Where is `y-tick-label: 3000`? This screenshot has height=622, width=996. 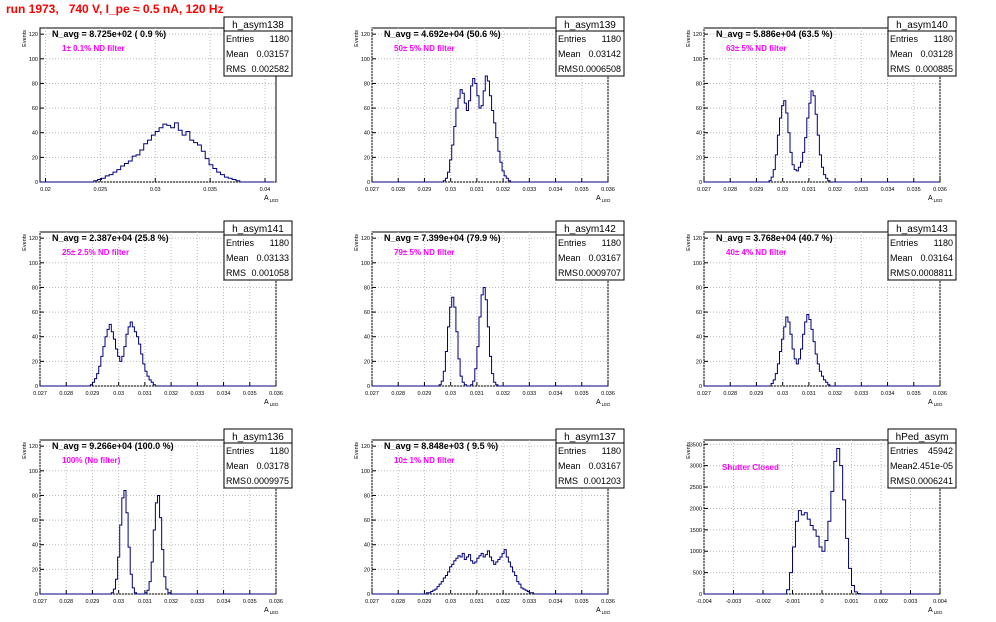
y-tick-label: 3000 is located at coordinates (696, 467).